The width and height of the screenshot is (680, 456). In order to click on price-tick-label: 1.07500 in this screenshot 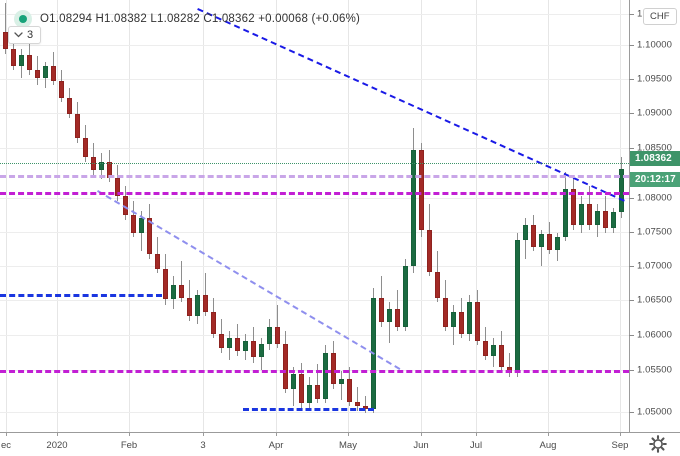, I will do `click(655, 232)`.